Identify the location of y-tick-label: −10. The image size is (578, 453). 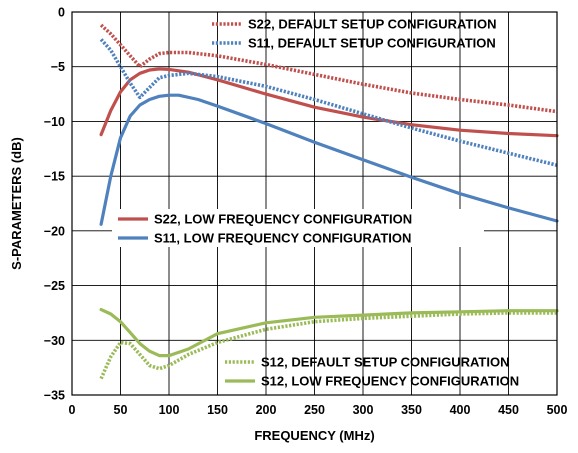
(54, 122).